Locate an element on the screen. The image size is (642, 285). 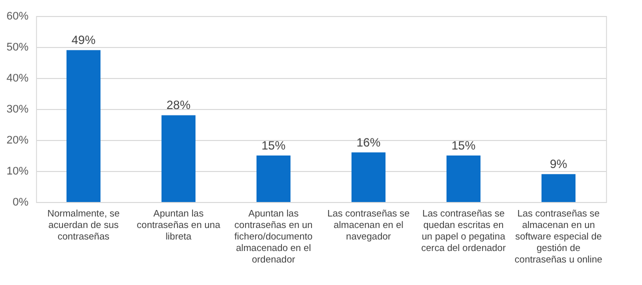
data-label: 16% is located at coordinates (368, 142).